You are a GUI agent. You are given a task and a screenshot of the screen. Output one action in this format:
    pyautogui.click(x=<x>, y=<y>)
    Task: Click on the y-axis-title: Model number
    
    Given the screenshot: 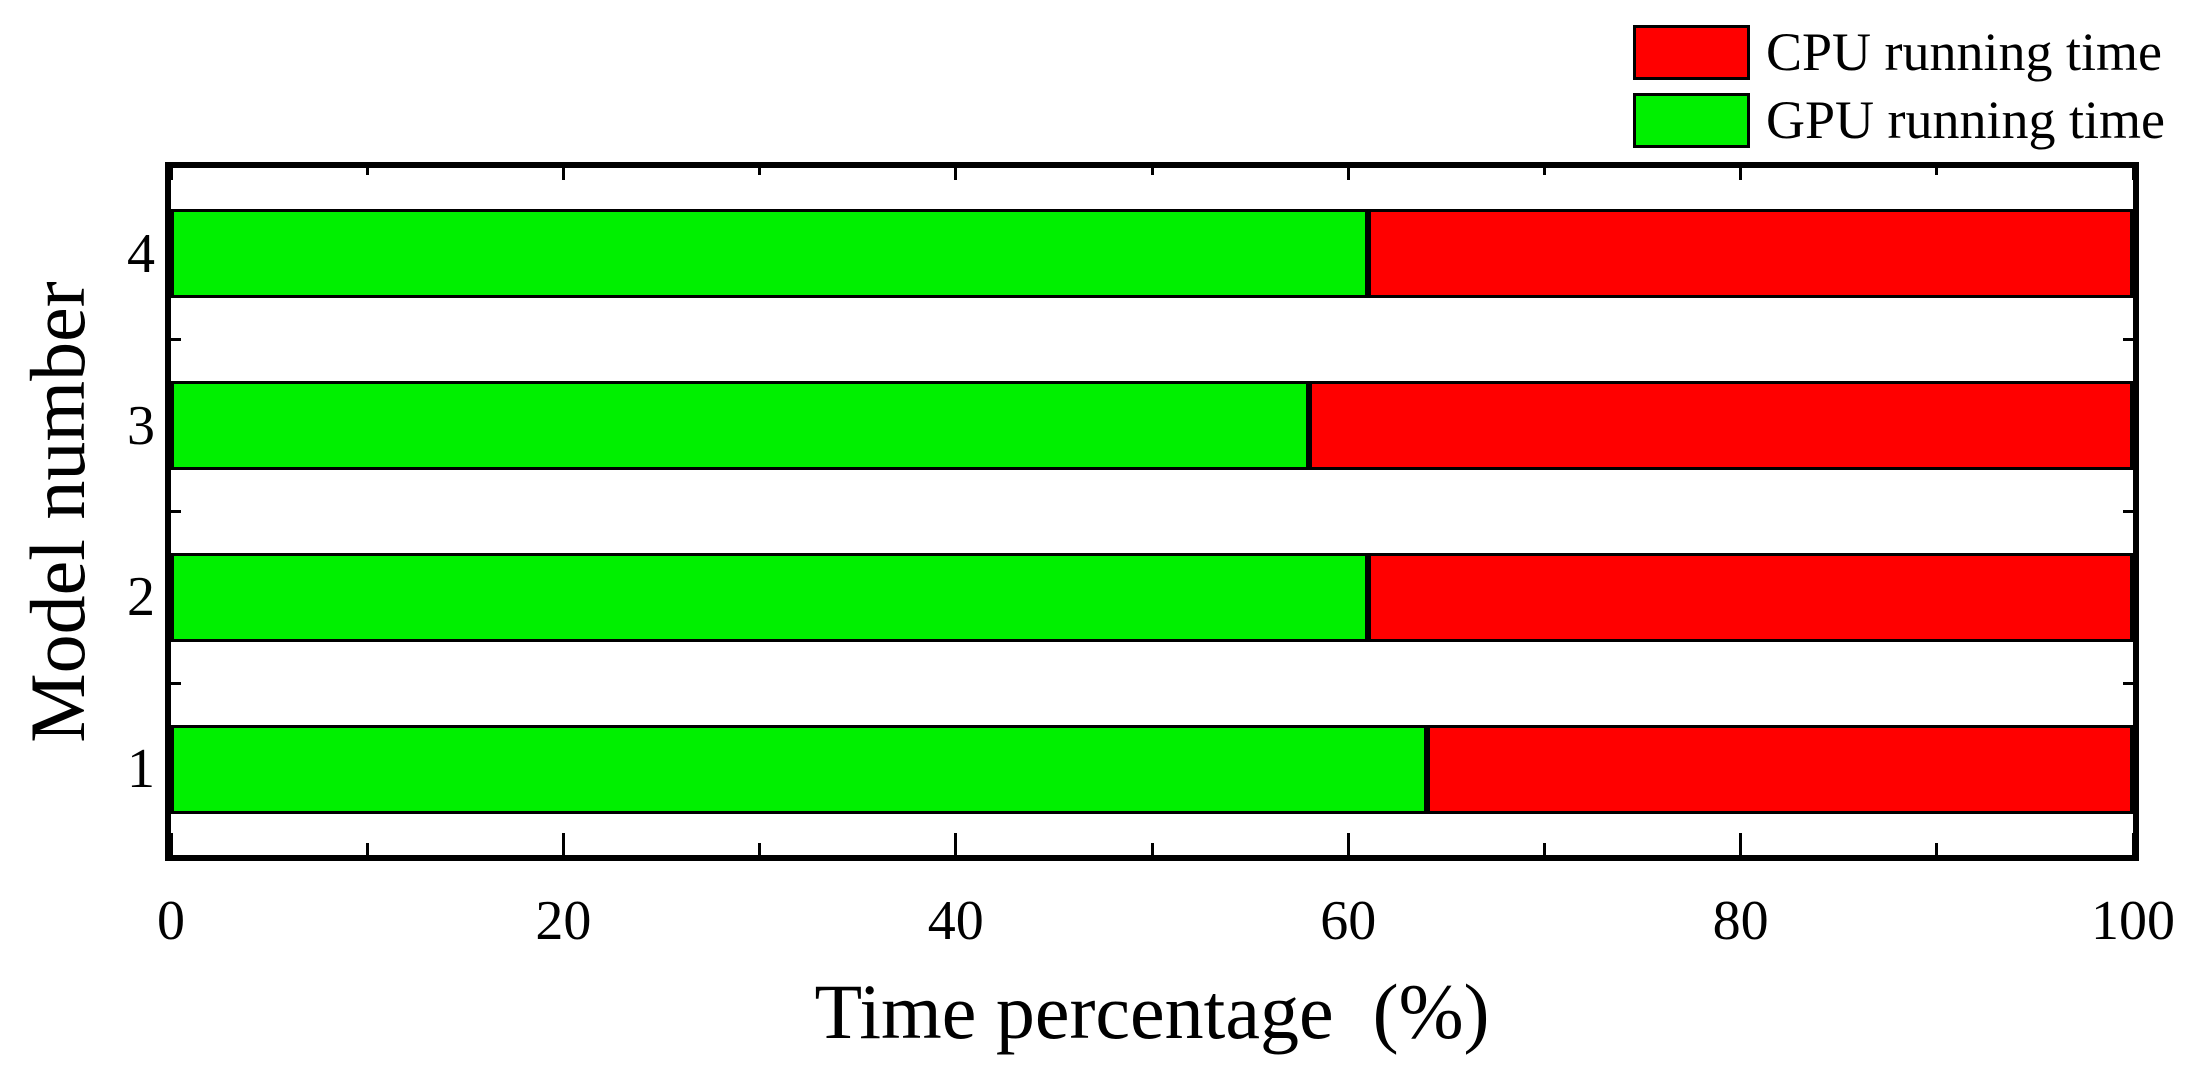 What is the action you would take?
    pyautogui.click(x=57, y=512)
    